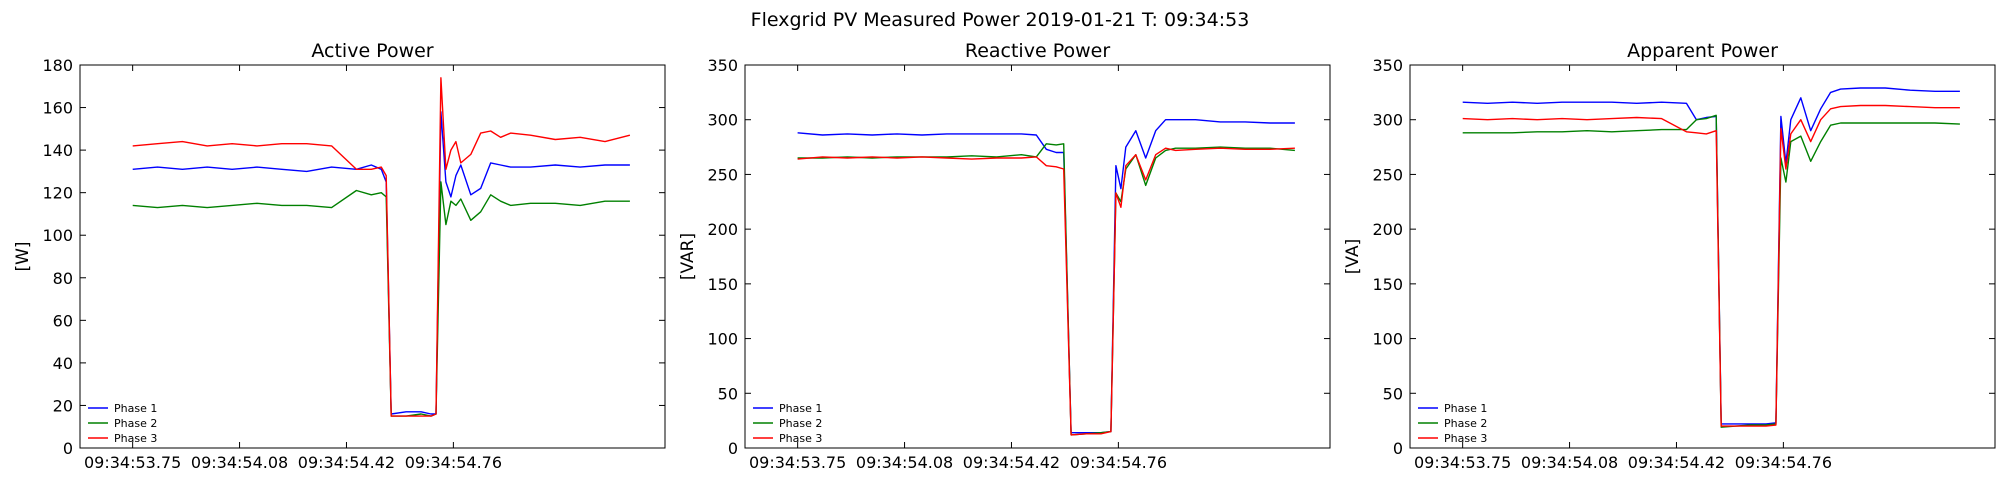 The height and width of the screenshot is (500, 2000). Describe the element at coordinates (63, 363) in the screenshot. I see `y-tick-label: 40` at that location.